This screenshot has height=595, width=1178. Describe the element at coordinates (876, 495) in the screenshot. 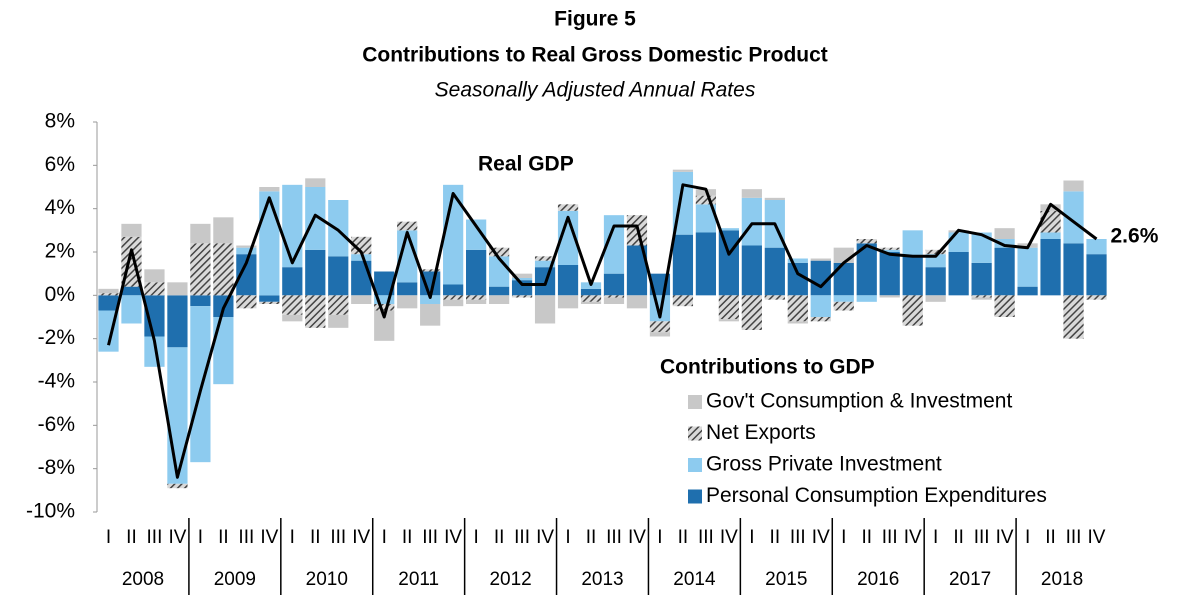

I see `legend-label: Personal Consumption Expendi­tures` at that location.